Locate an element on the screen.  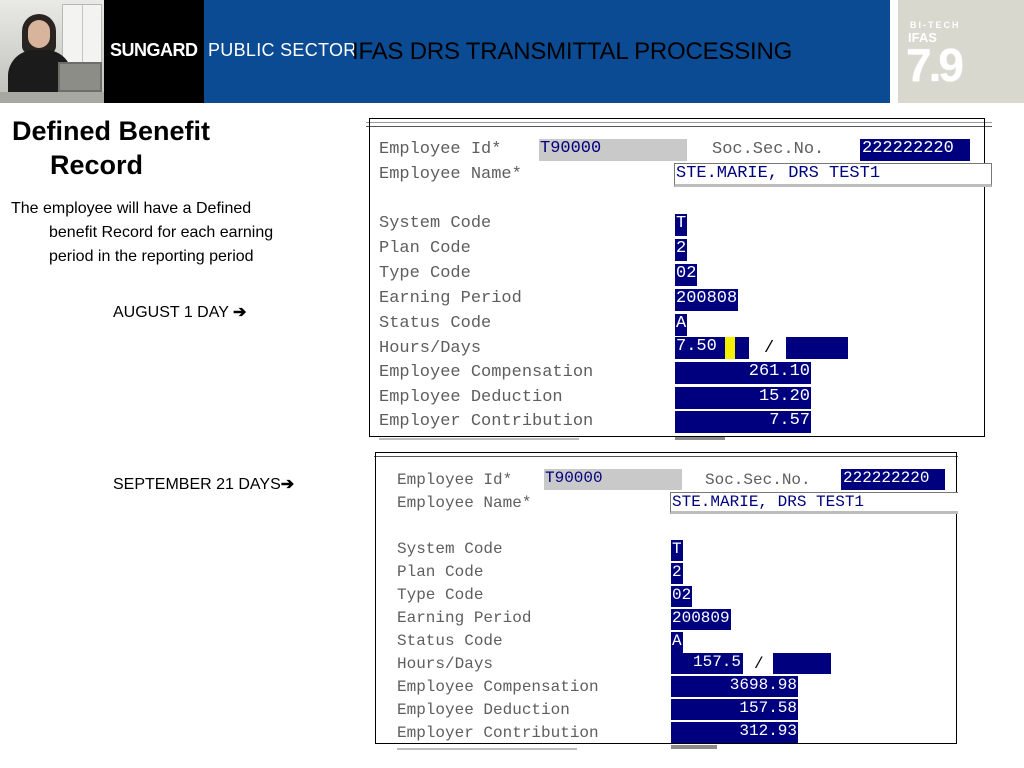
earning-period-field: 200808 is located at coordinates (707, 300).